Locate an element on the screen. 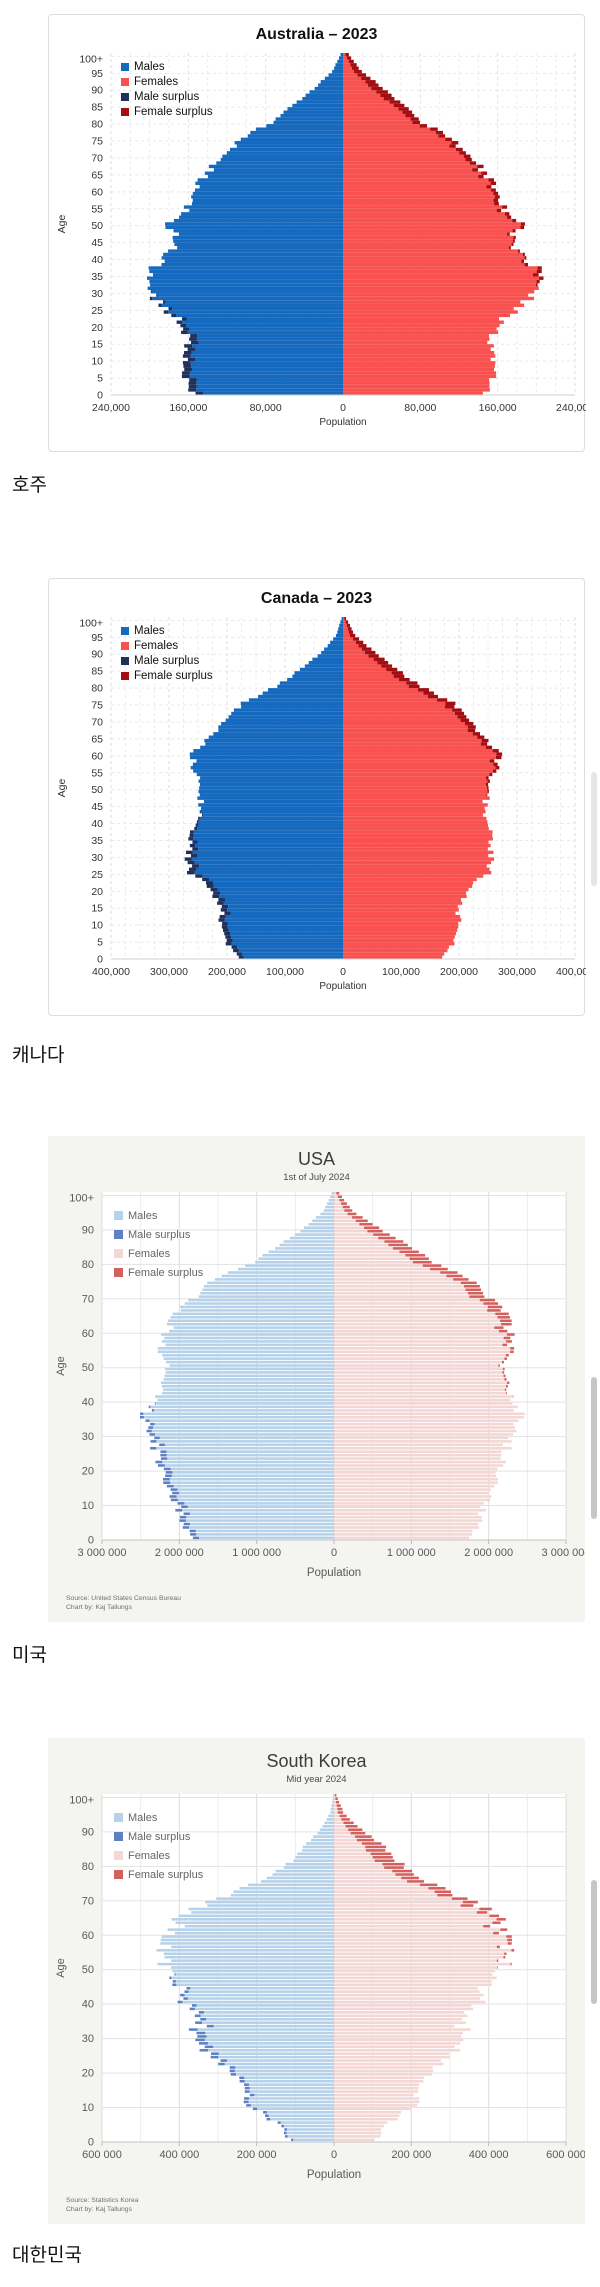  svg-text: 10 is located at coordinates (88, 2108).